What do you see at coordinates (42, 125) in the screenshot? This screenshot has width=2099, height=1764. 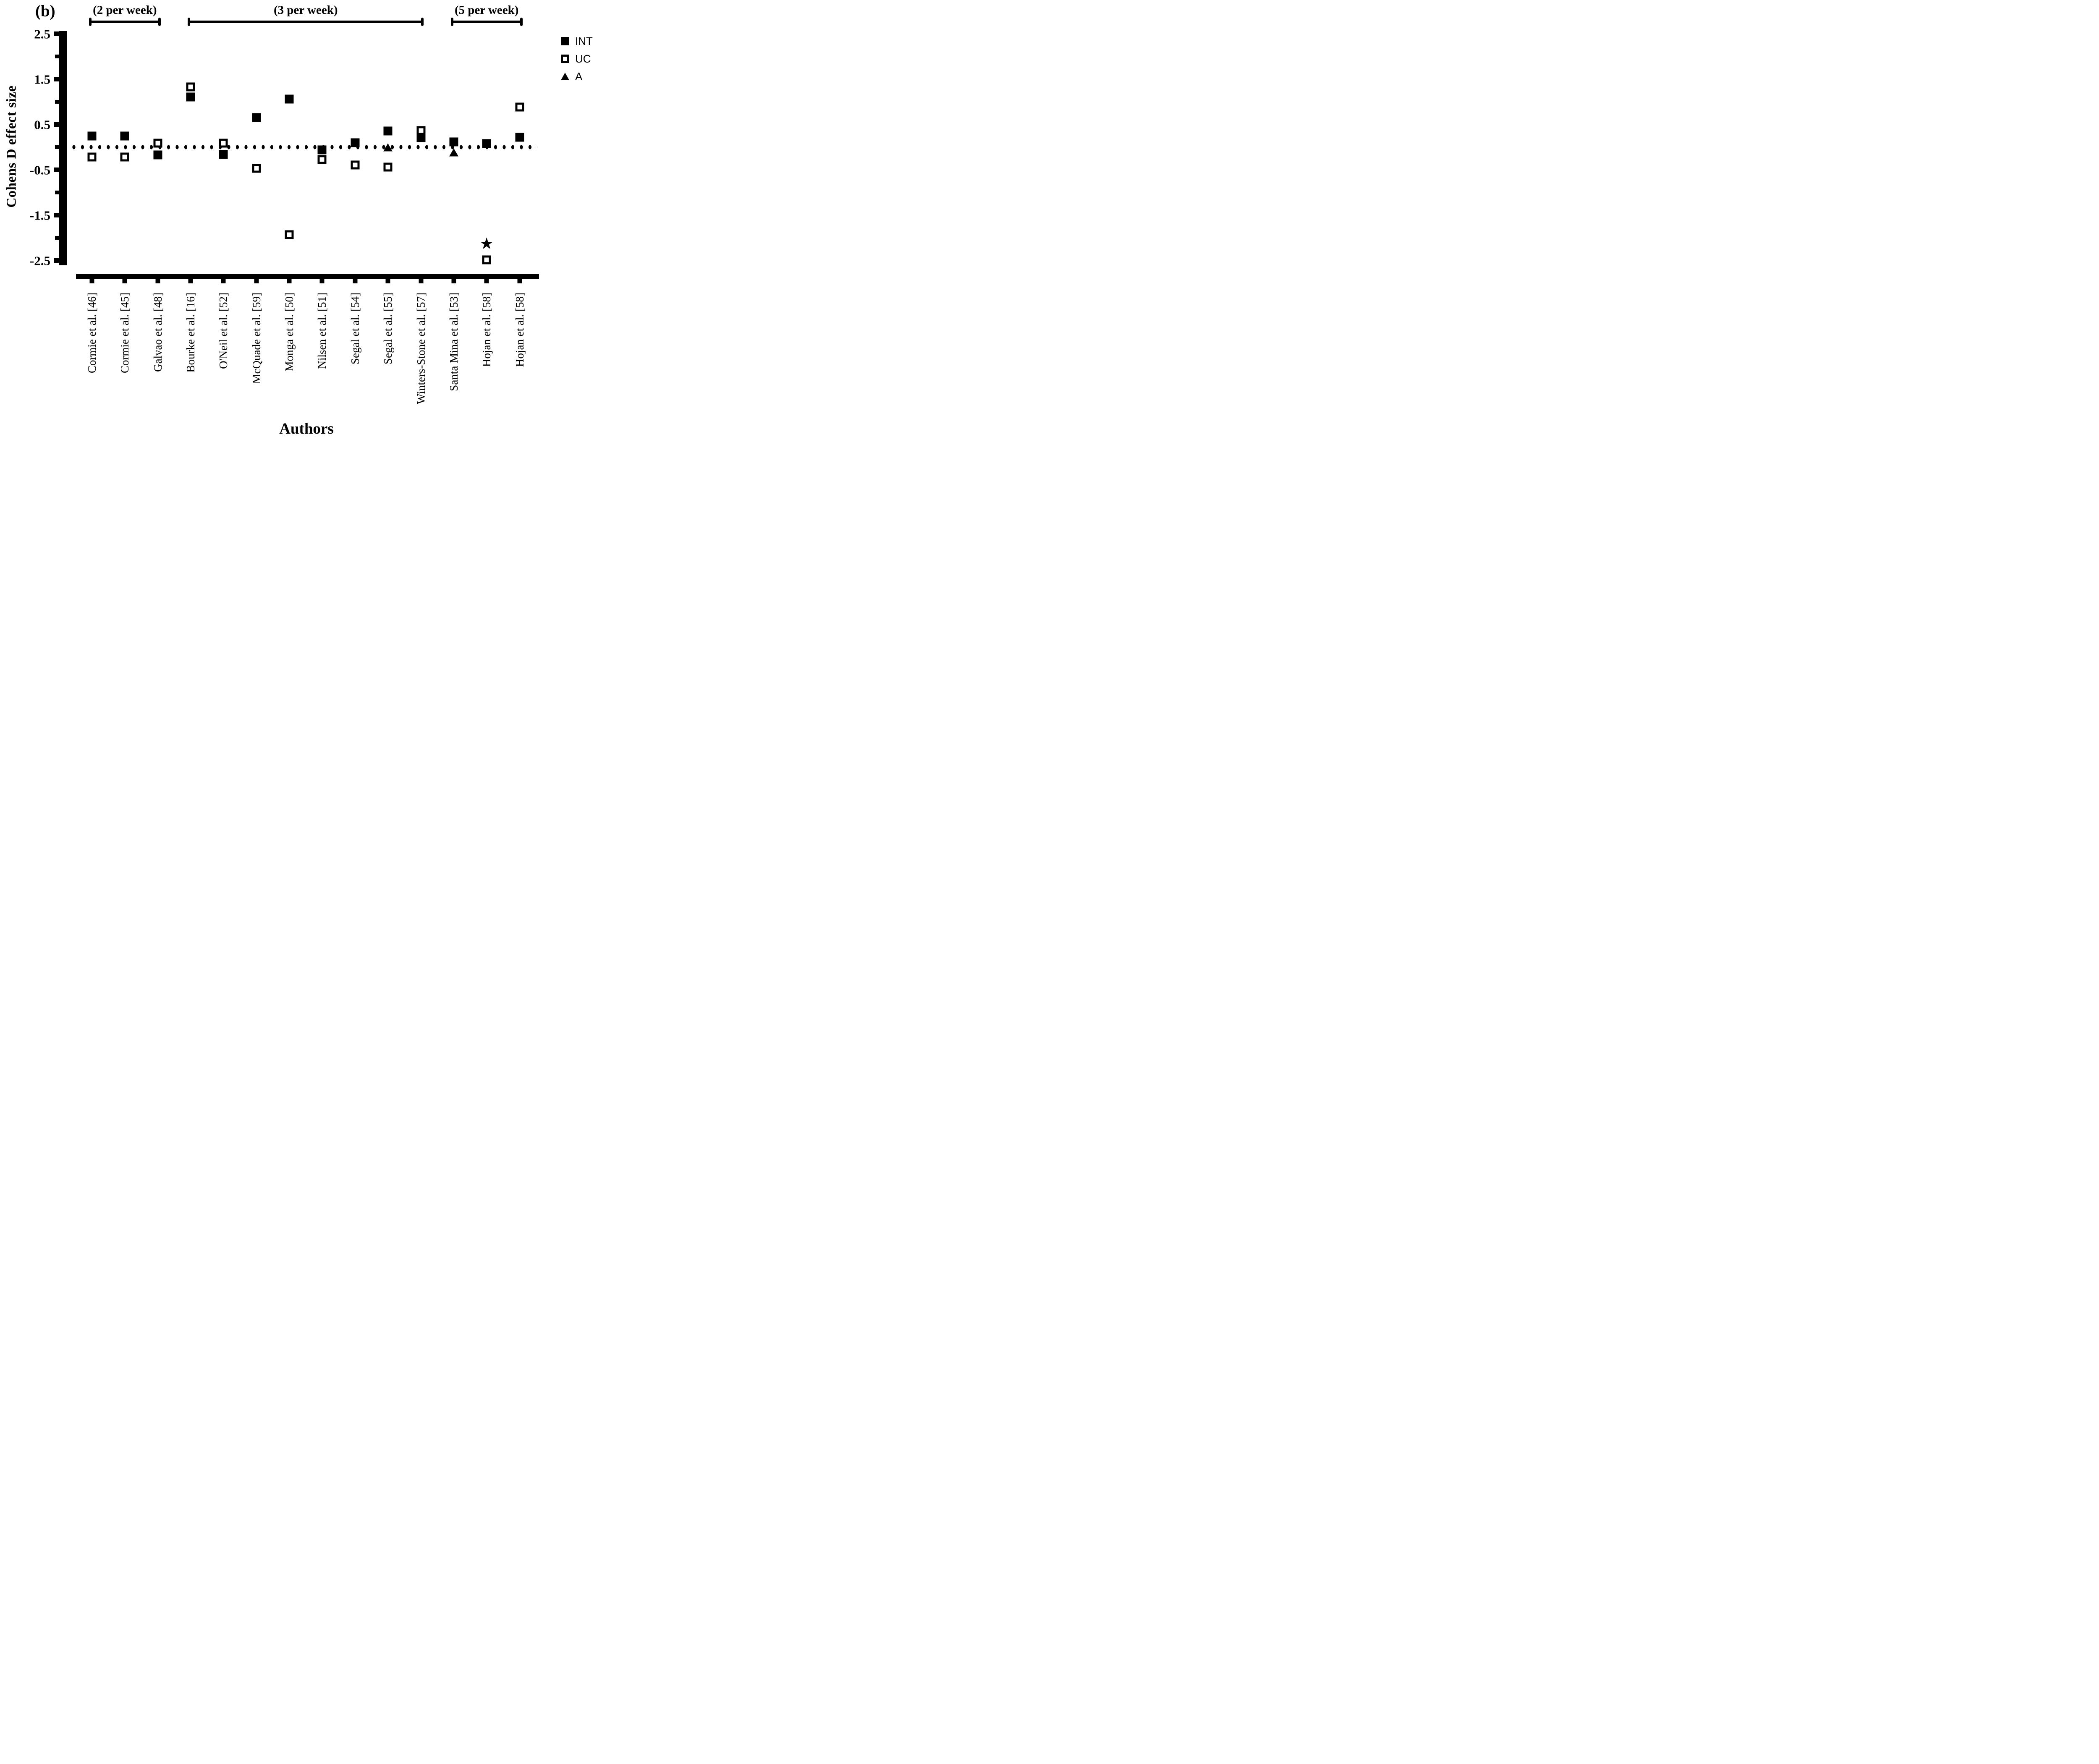 I see `y-axis-tick-label: 0.5` at bounding box center [42, 125].